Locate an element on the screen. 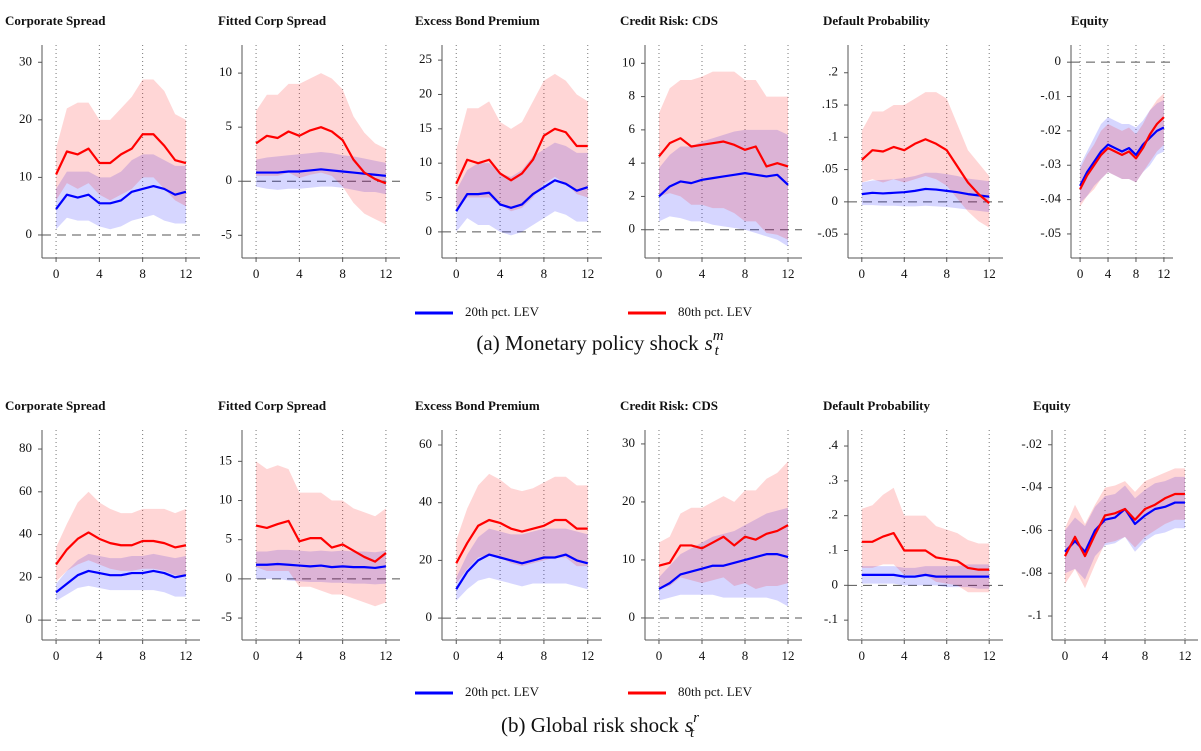 The width and height of the screenshot is (1201, 751). y-tick-label: -5 is located at coordinates (226, 616).